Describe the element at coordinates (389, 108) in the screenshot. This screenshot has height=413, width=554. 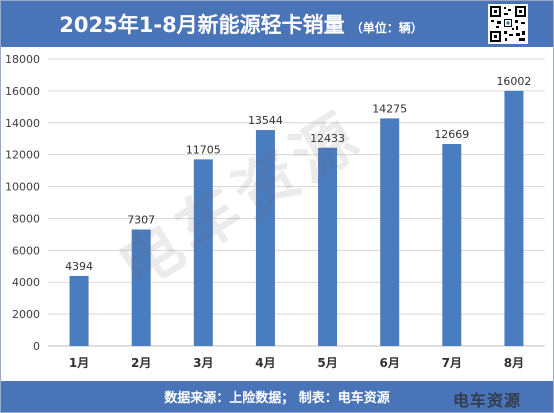
I see `data-label: 14275` at that location.